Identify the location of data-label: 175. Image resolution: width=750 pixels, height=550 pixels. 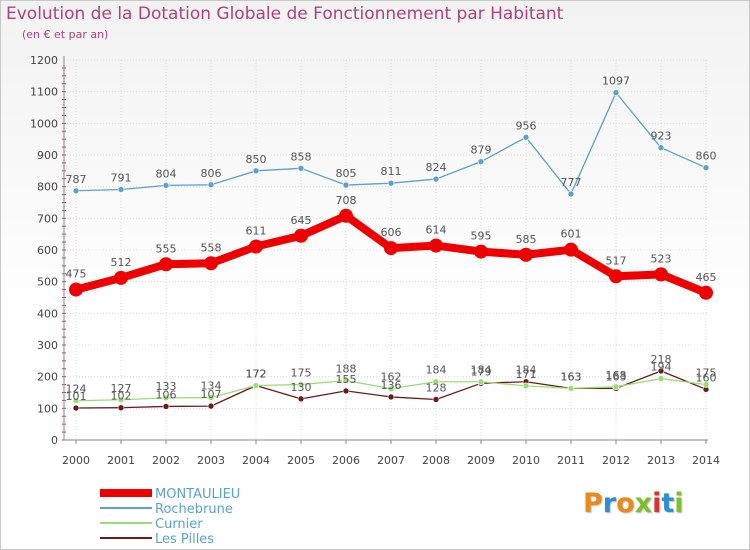
(301, 373).